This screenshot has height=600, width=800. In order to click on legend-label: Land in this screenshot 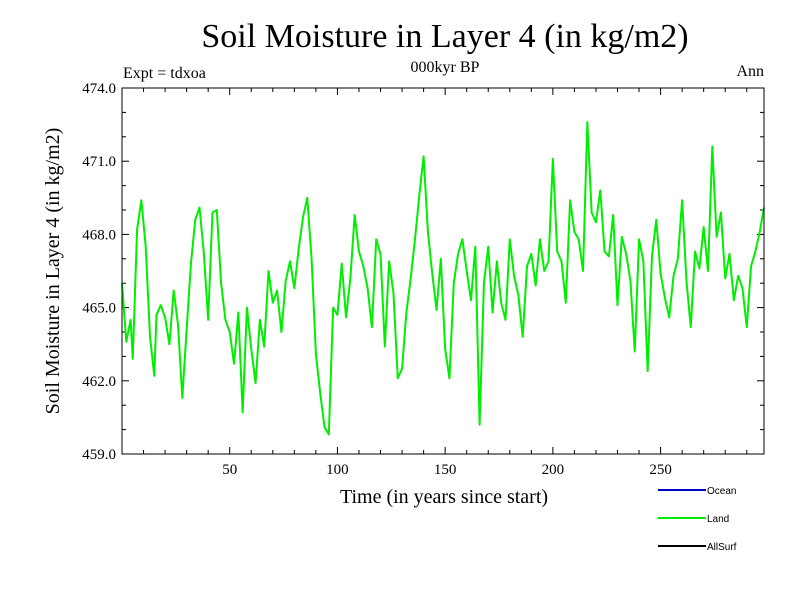, I will do `click(718, 519)`.